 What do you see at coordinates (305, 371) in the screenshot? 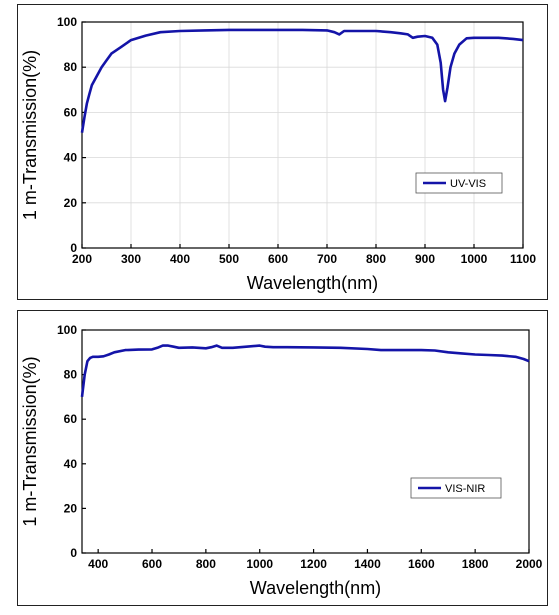
I see `series-line-vis-nir` at bounding box center [305, 371].